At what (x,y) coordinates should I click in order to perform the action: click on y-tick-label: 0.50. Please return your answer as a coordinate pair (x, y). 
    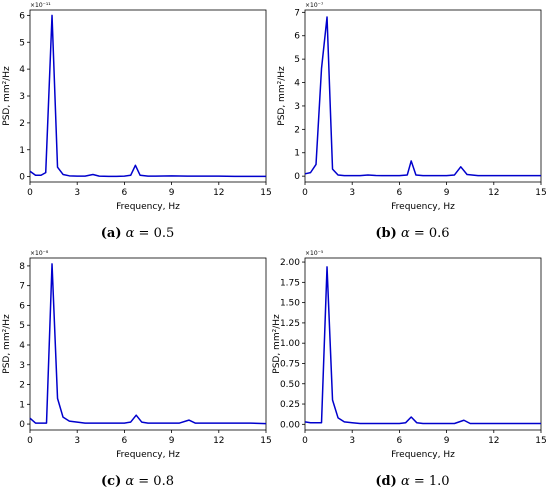
    Looking at the image, I should click on (290, 385).